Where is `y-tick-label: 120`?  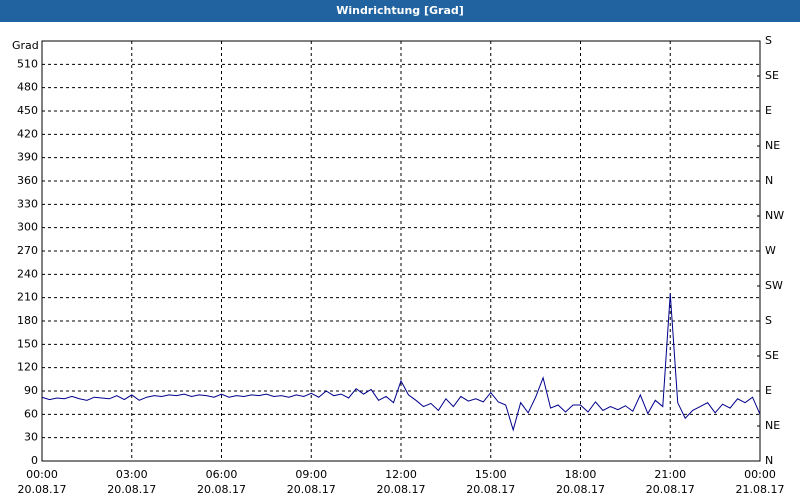 y-tick-label: 120 is located at coordinates (27, 367).